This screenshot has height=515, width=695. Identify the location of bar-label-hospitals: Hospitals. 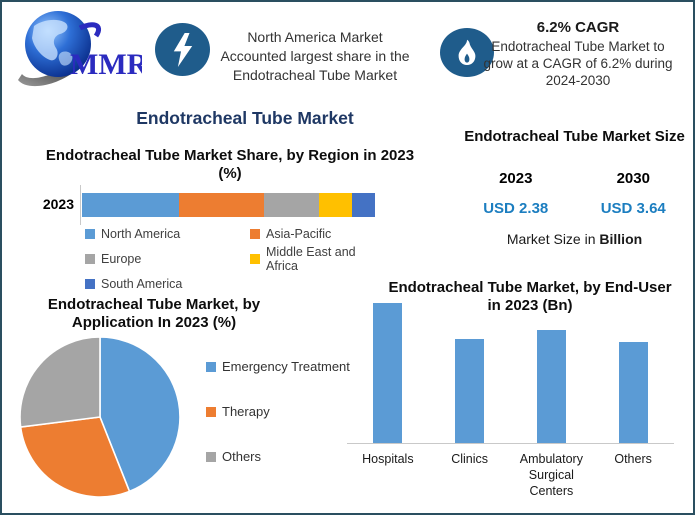
(388, 459).